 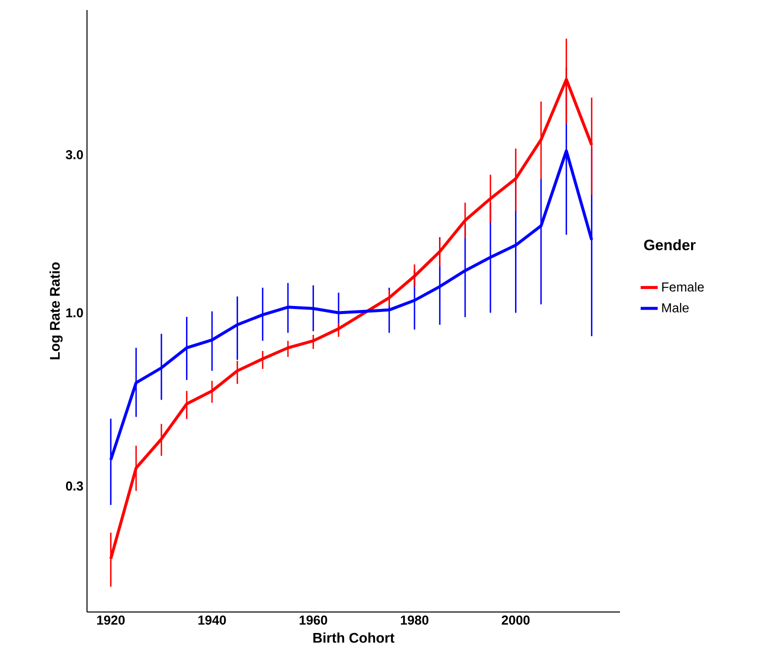 What do you see at coordinates (675, 307) in the screenshot?
I see `legend-label: Male` at bounding box center [675, 307].